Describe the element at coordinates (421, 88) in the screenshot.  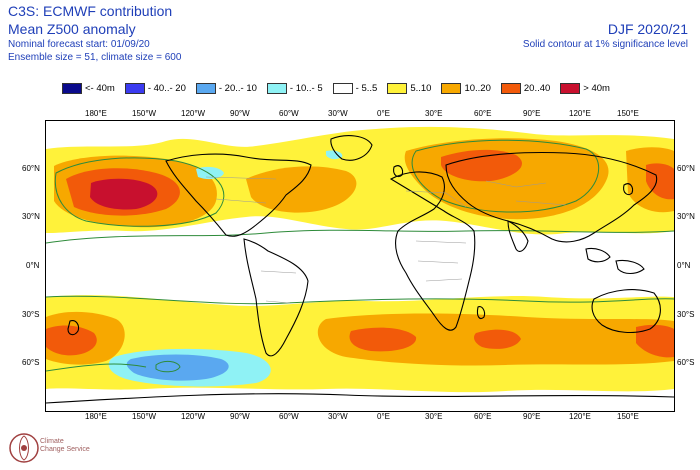
I see `legend-label: 5..10` at that location.